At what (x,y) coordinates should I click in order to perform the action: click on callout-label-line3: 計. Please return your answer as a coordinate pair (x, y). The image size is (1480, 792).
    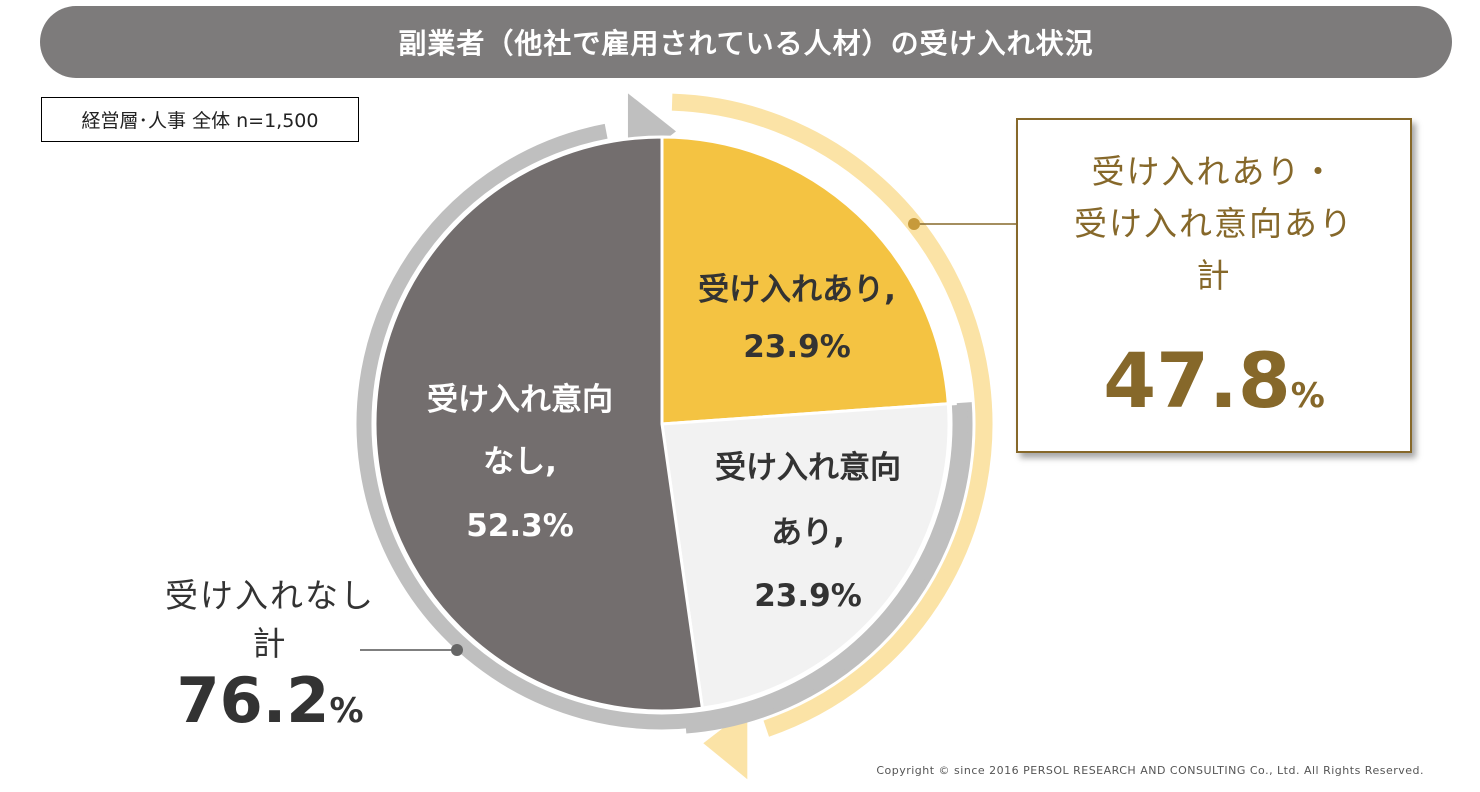
    Looking at the image, I should click on (1214, 275).